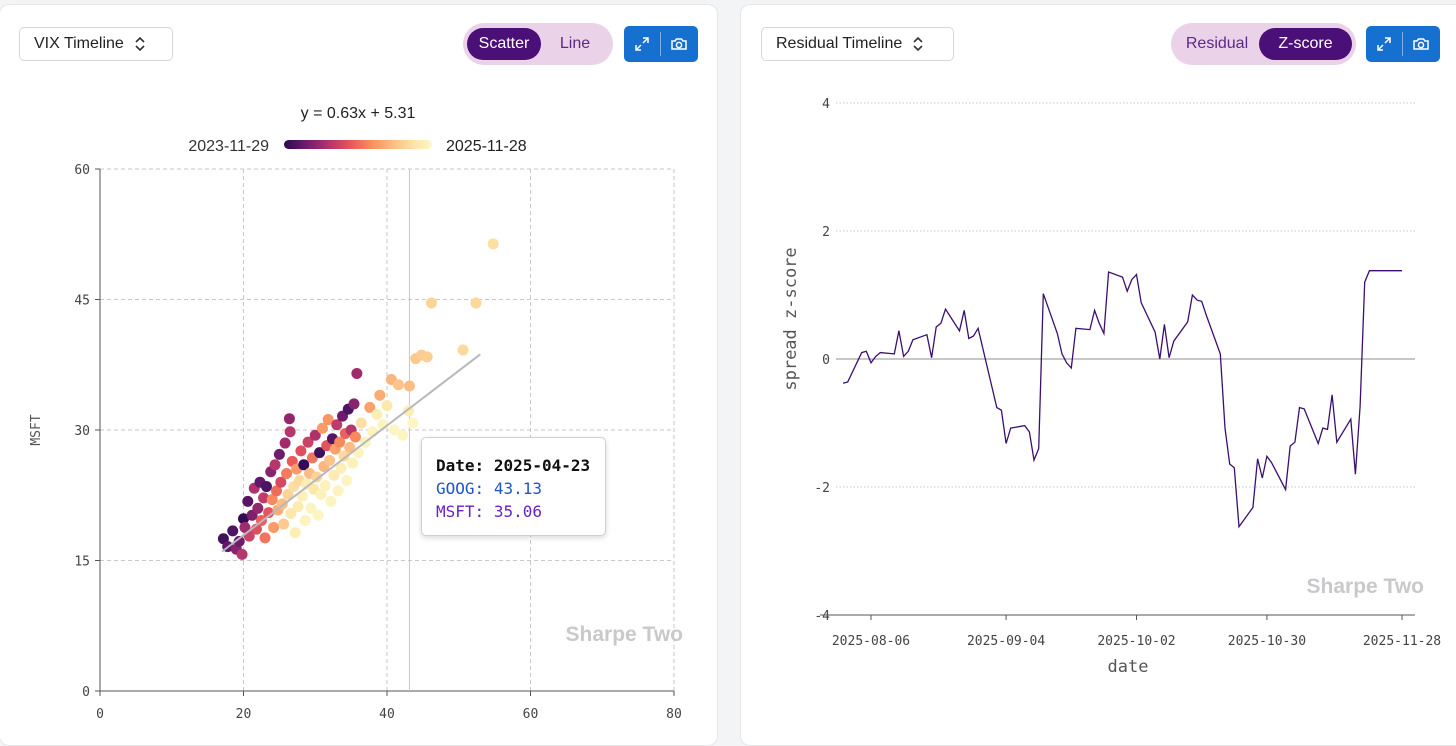 The width and height of the screenshot is (1456, 746). What do you see at coordinates (575, 43) in the screenshot?
I see `line-option: Line` at bounding box center [575, 43].